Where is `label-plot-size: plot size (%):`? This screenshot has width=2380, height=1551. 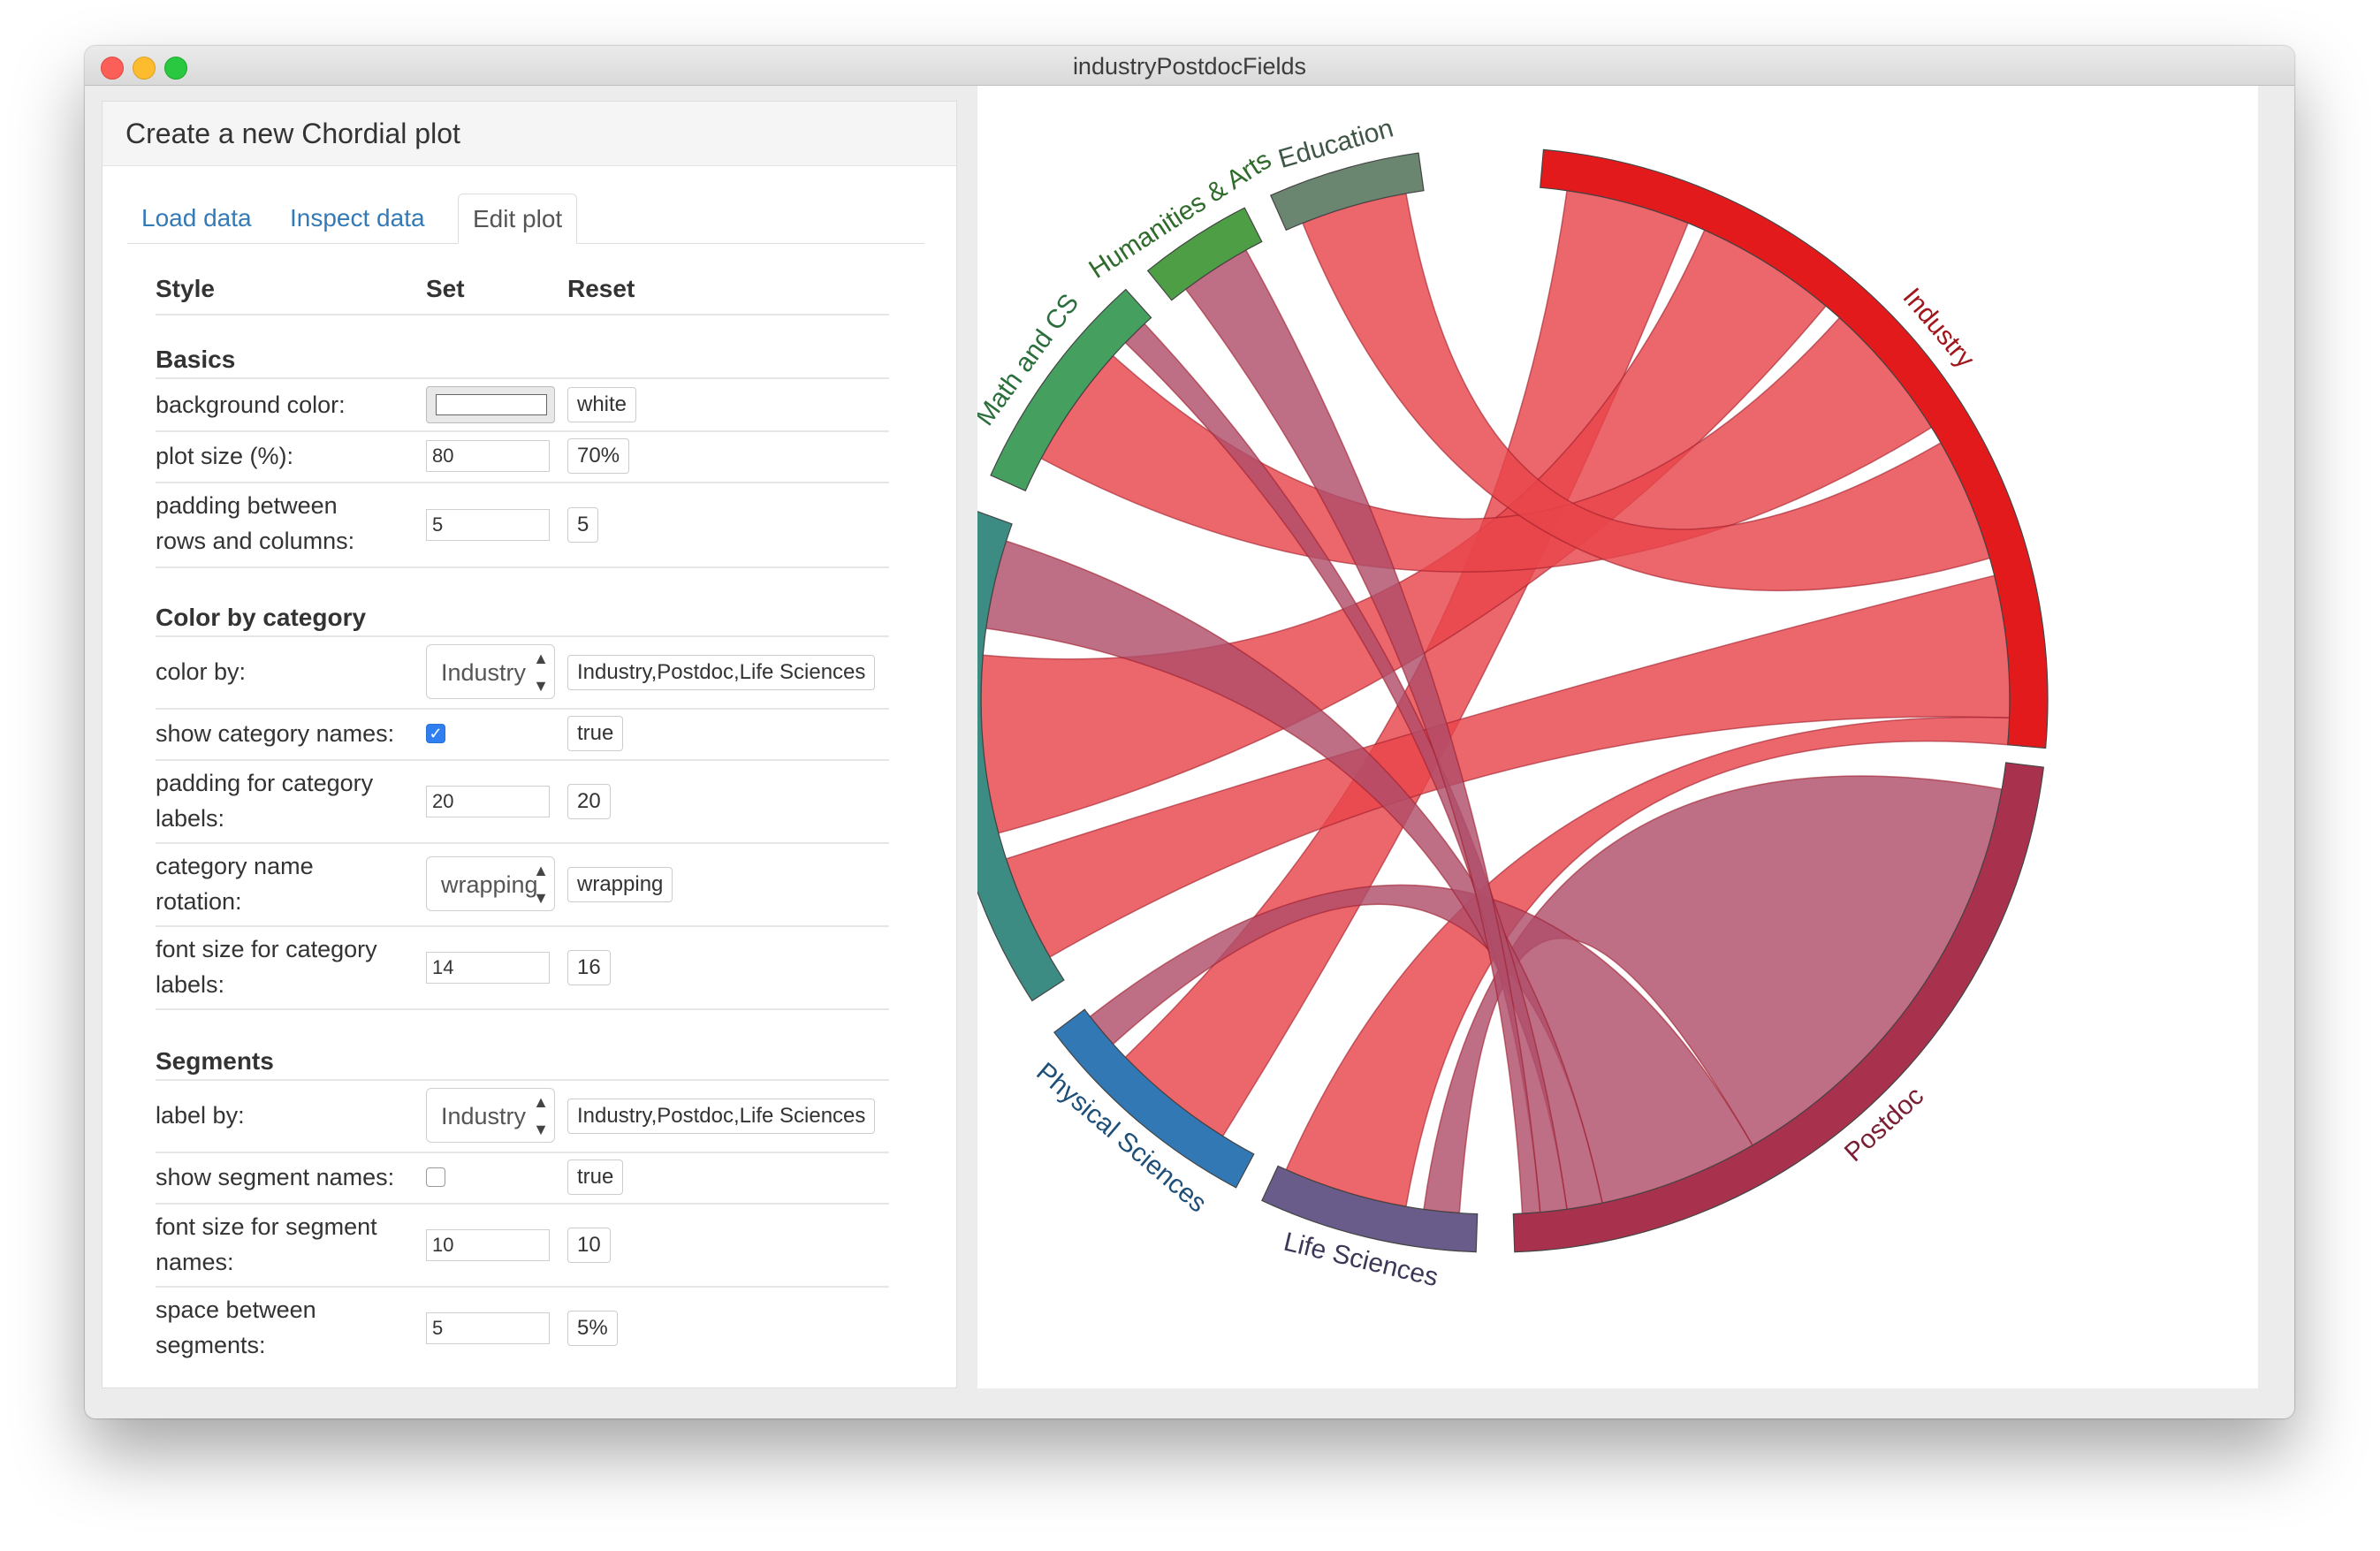
label-plot-size: plot size (%): is located at coordinates (225, 456).